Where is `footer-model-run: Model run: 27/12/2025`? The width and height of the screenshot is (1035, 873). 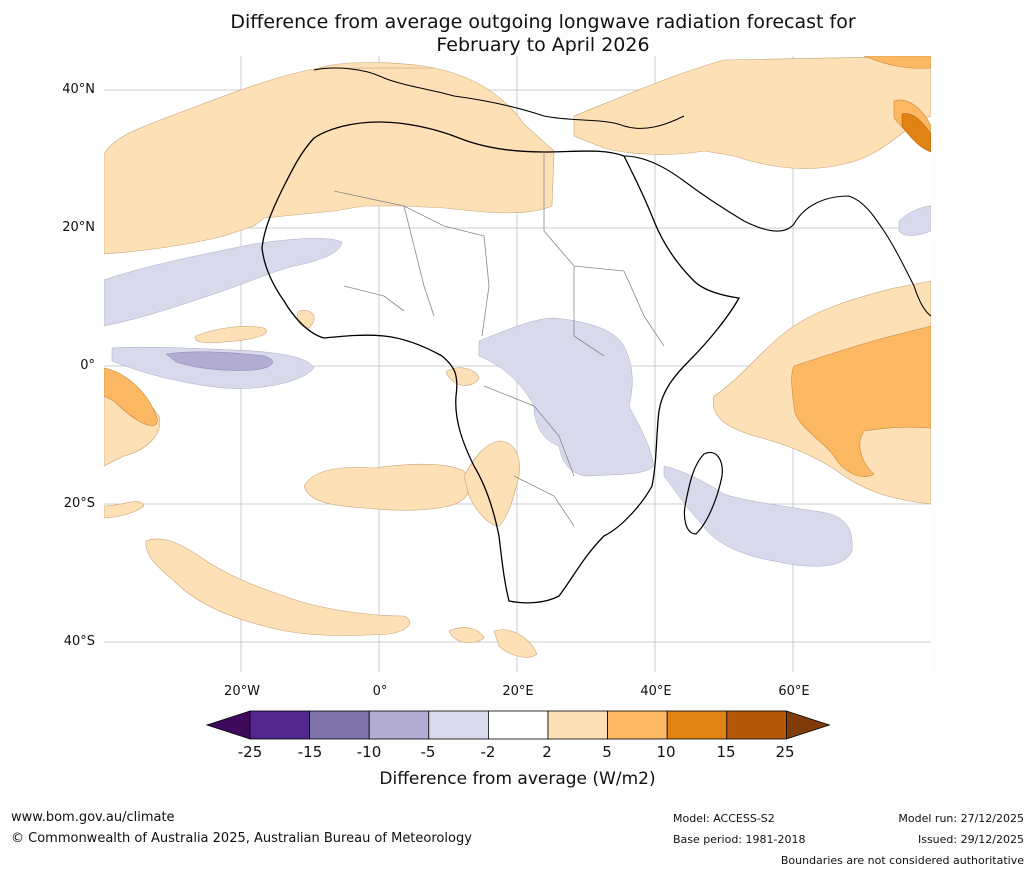
footer-model-run: Model run: 27/12/2025 is located at coordinates (961, 818).